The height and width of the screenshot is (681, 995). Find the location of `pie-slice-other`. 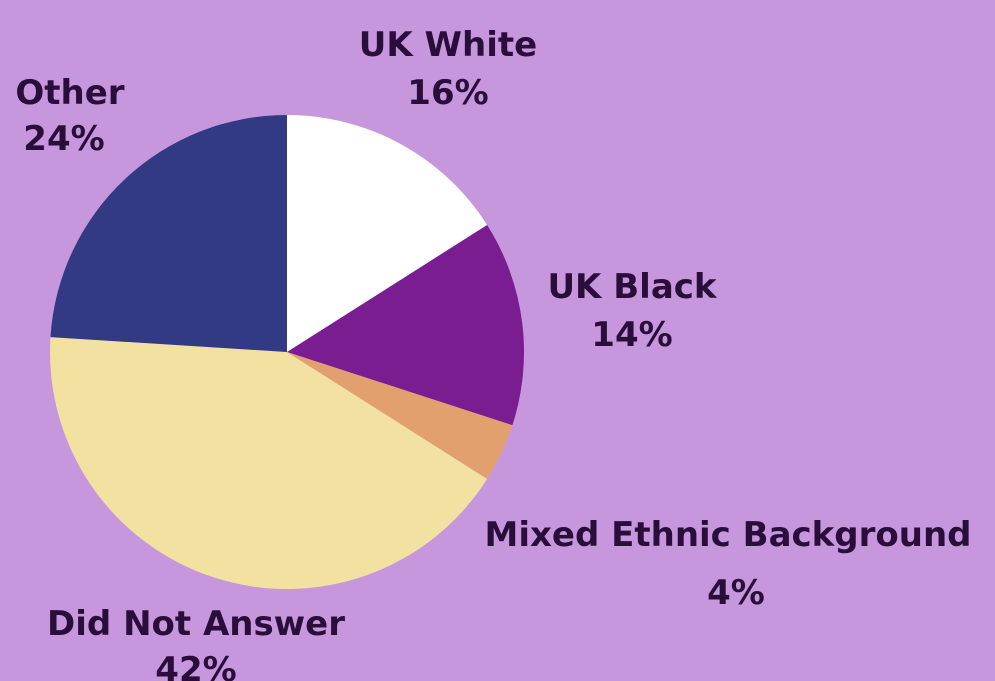

pie-slice-other is located at coordinates (168, 233).